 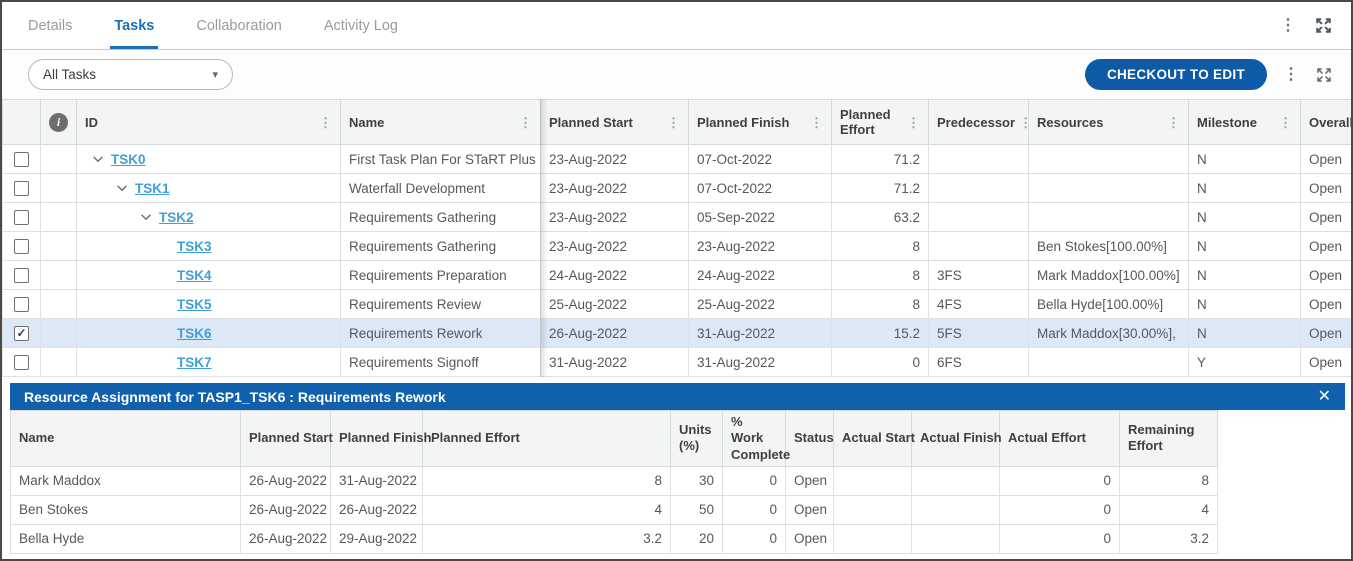 I want to click on chevron-down-icon: ▾, so click(x=215, y=75).